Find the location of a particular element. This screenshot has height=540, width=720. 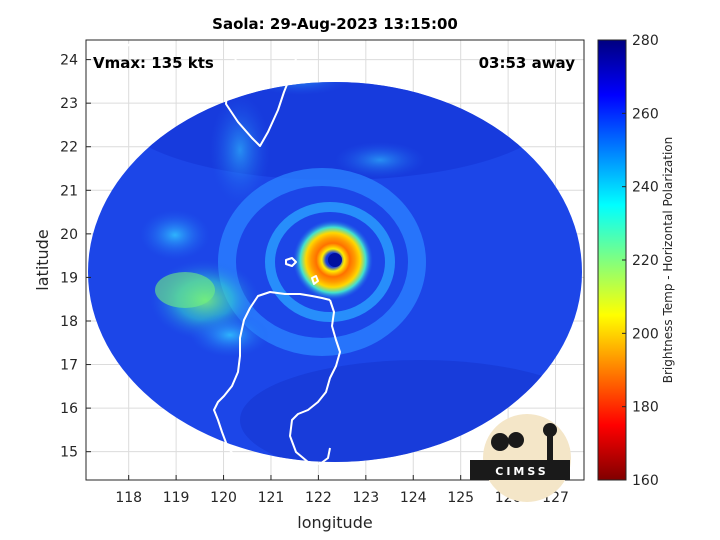

x-tick-label: 123 is located at coordinates (365, 498).